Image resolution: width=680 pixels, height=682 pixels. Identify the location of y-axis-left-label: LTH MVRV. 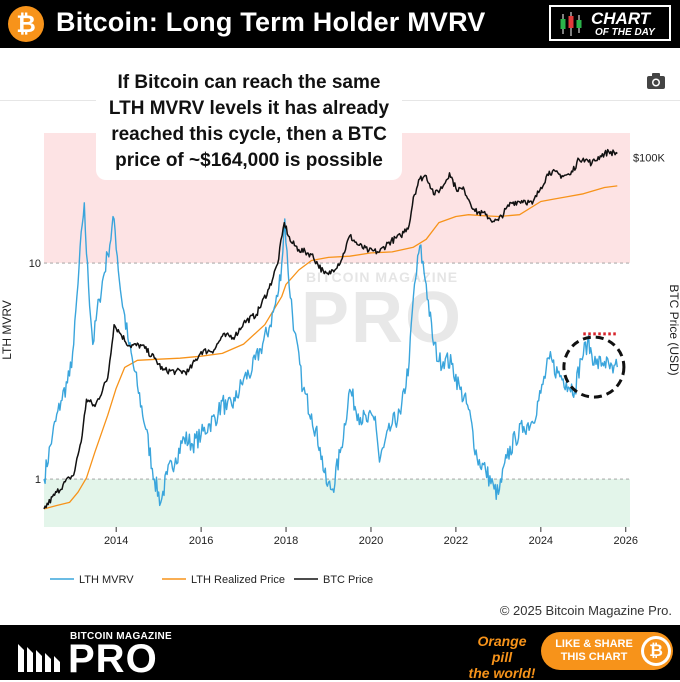
(7, 330).